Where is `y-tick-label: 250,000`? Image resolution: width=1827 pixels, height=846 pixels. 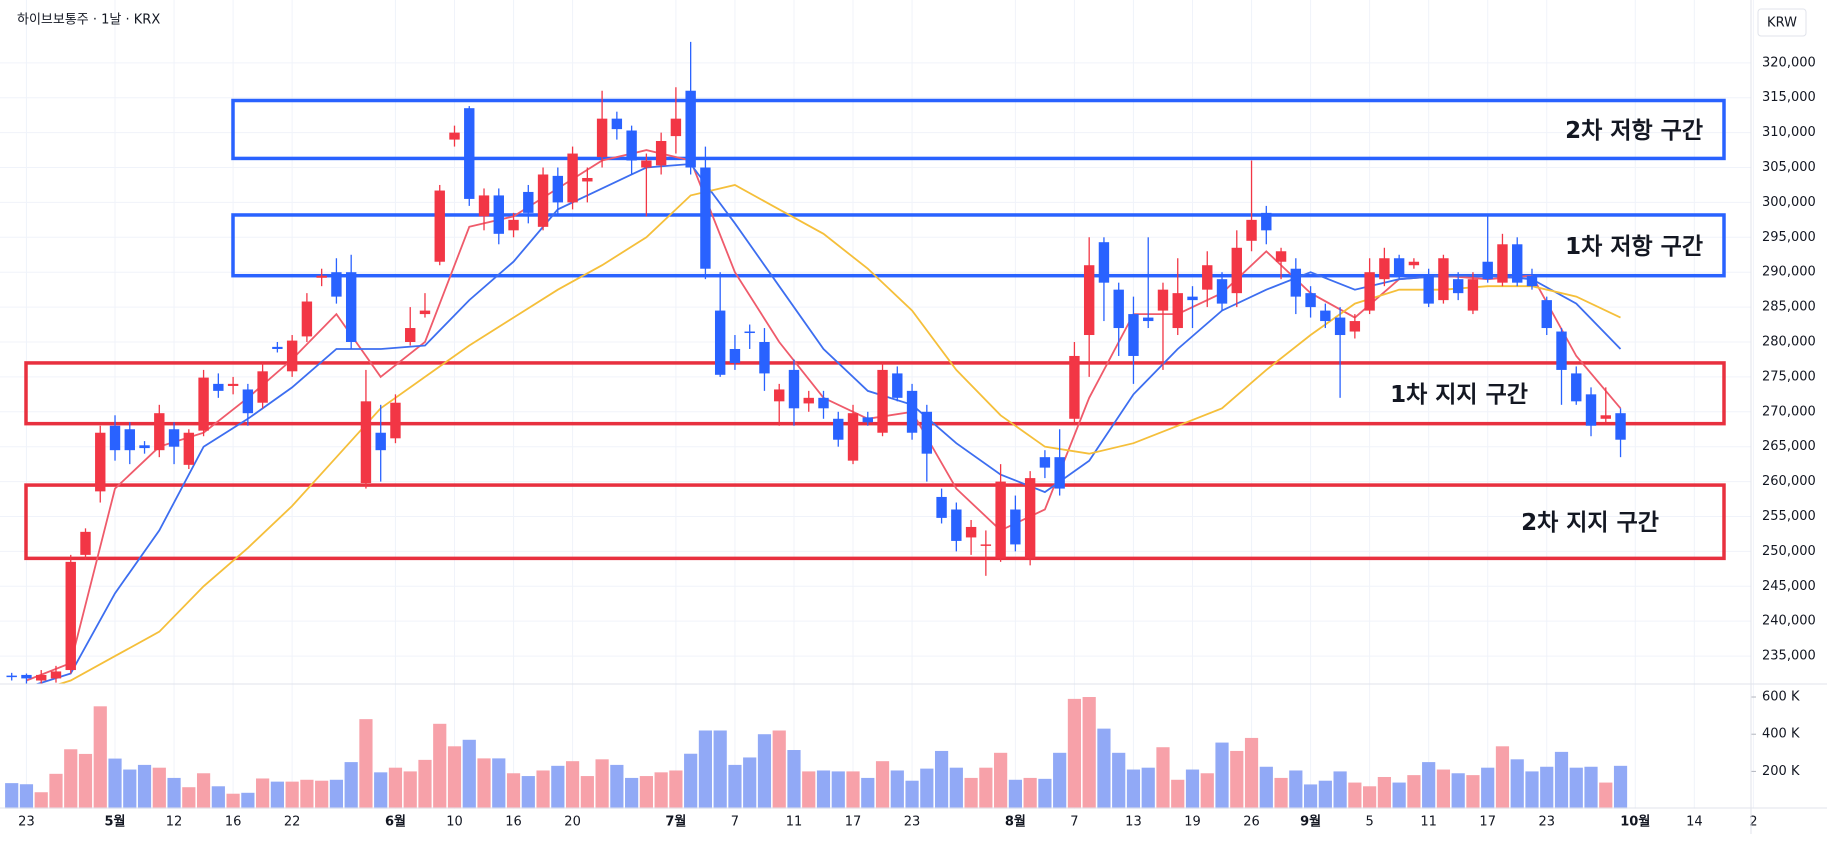 y-tick-label: 250,000 is located at coordinates (1789, 551).